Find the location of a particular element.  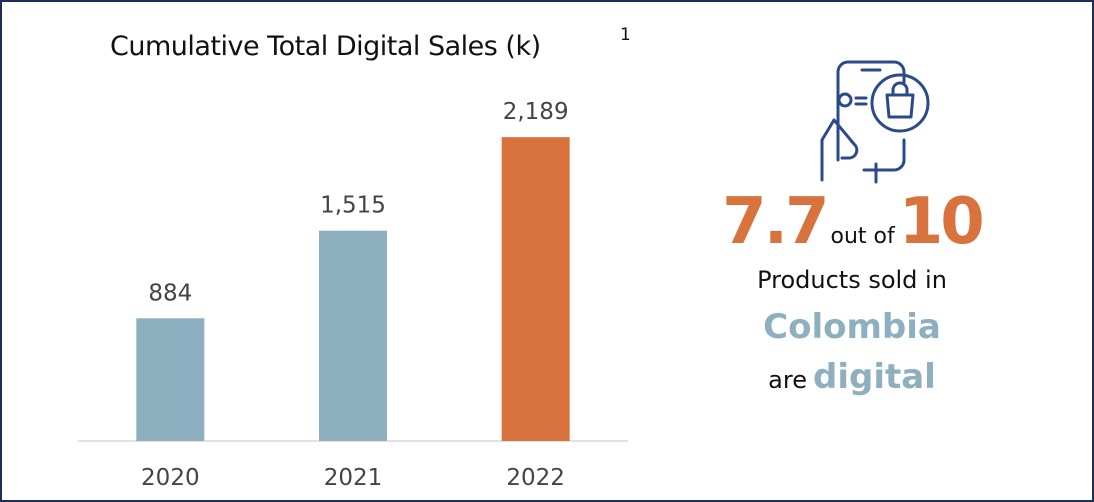

value-label: 2,189 is located at coordinates (536, 112).